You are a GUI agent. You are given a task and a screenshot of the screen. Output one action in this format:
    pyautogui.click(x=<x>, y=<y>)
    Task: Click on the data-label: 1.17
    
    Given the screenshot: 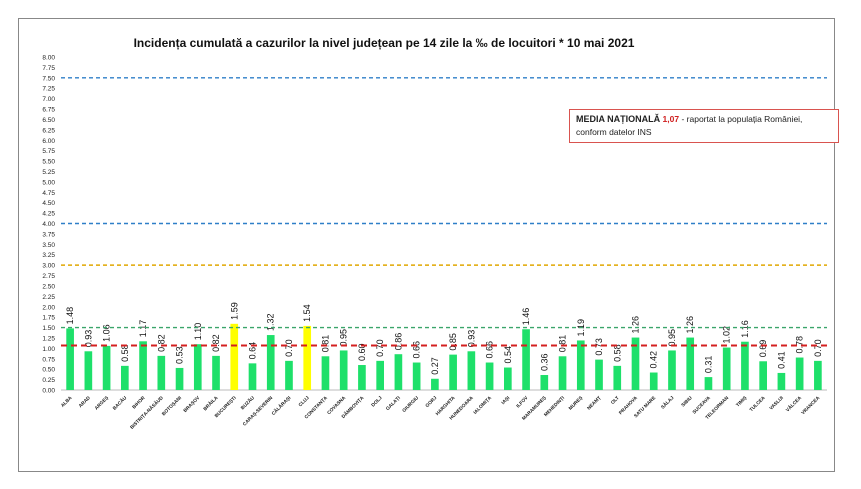 What is the action you would take?
    pyautogui.click(x=143, y=329)
    